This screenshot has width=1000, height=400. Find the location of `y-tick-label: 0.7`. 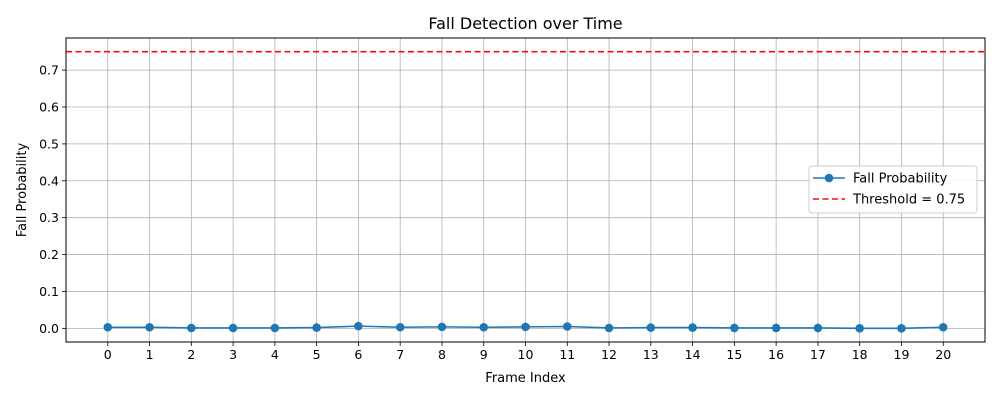

y-tick-label: 0.7 is located at coordinates (49, 70).